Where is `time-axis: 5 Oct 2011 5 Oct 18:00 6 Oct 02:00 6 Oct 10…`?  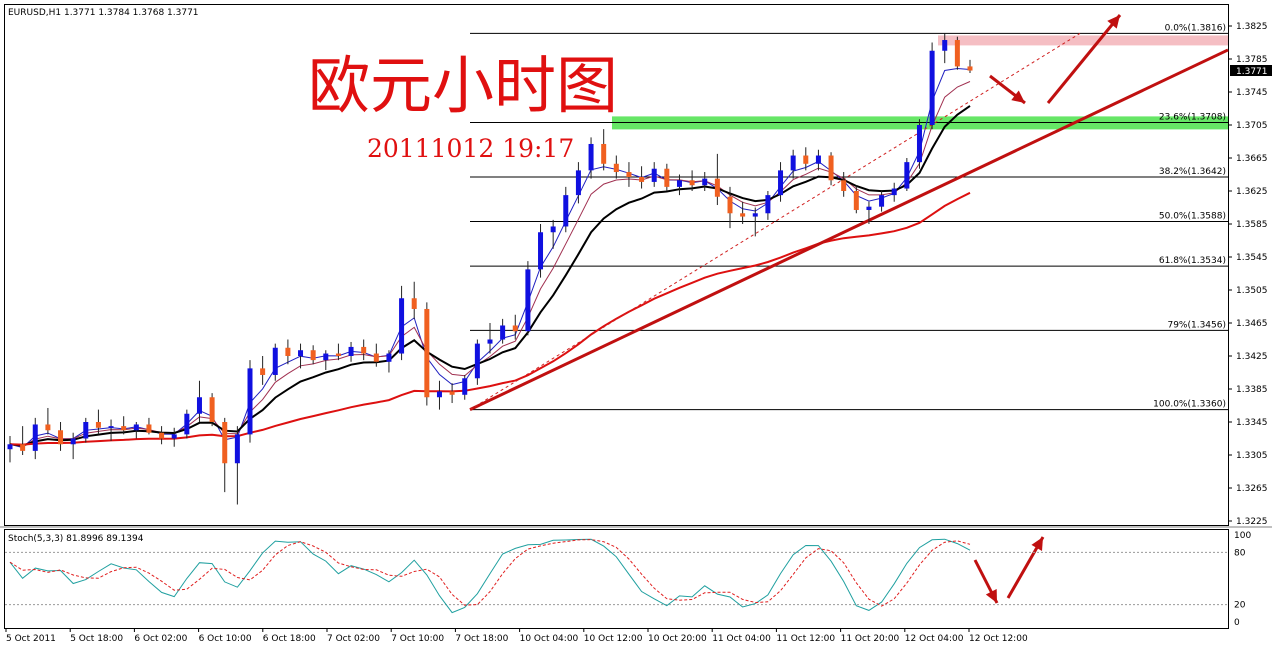
time-axis: 5 Oct 2011 5 Oct 18:00 6 Oct 02:00 6 Oct 10… is located at coordinates (516, 636).